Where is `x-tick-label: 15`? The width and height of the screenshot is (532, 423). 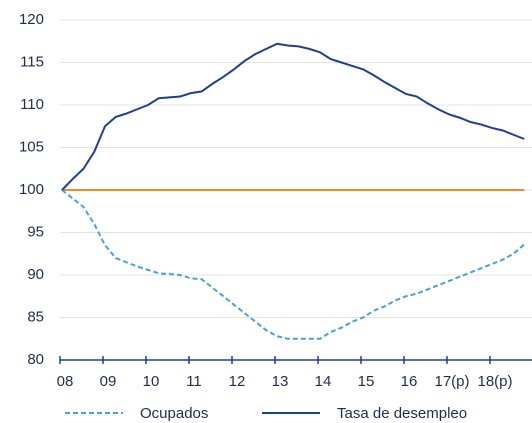
x-tick-label: 15 is located at coordinates (366, 381).